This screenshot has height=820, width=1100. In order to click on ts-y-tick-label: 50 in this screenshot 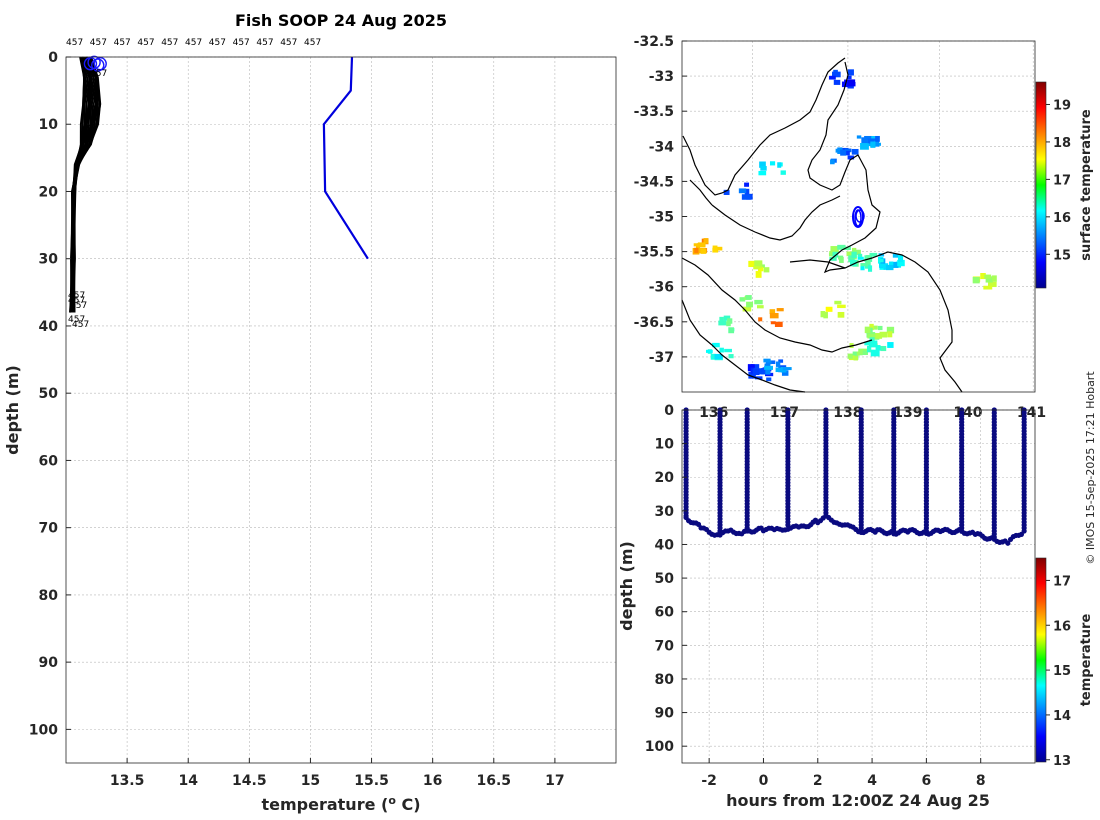, I will do `click(665, 579)`.